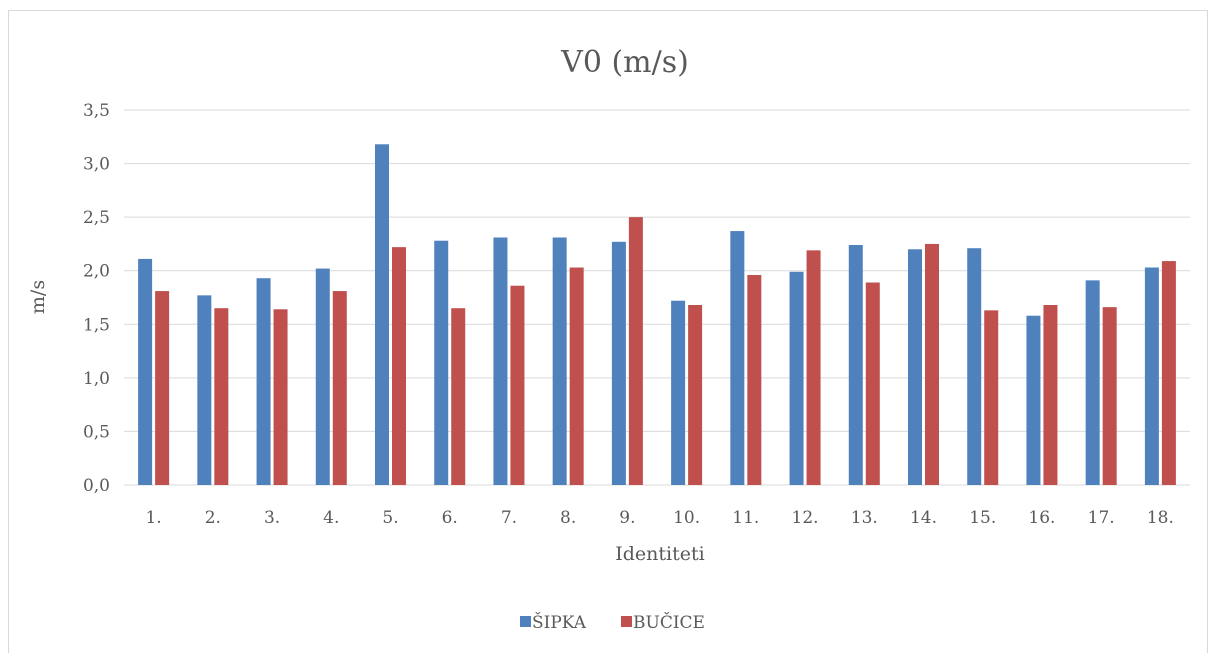 The width and height of the screenshot is (1210, 653). Describe the element at coordinates (96, 272) in the screenshot. I see `y-tick-label: 2,0` at that location.